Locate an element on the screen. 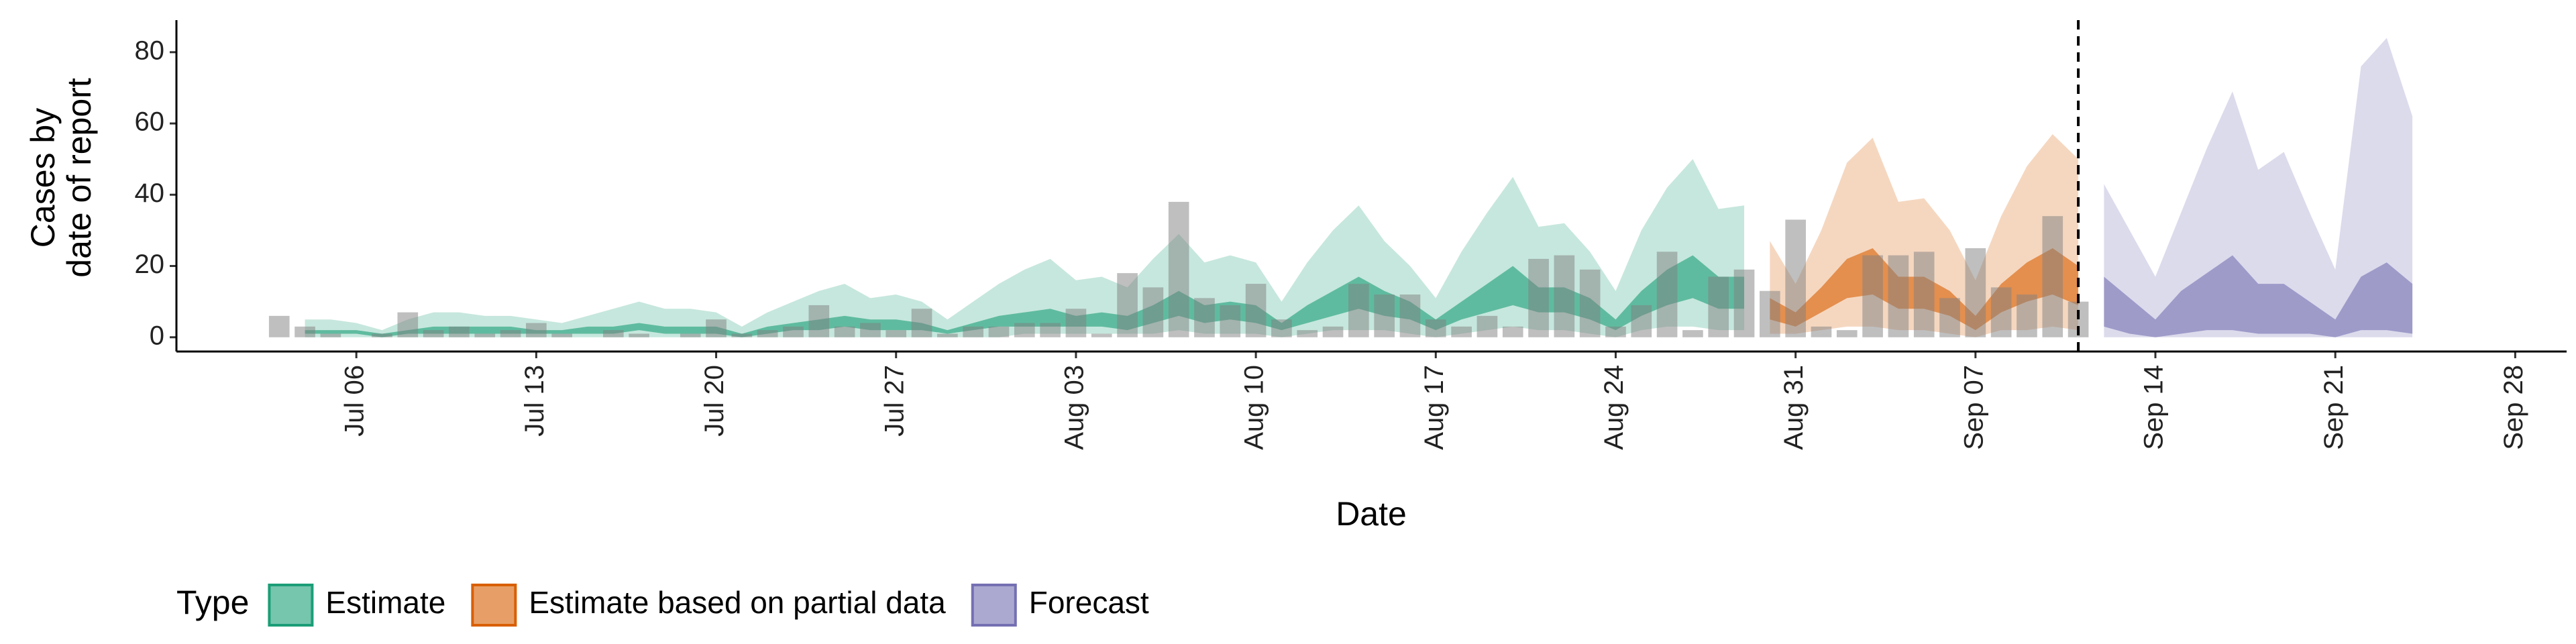  legend-label: Estimate is located at coordinates (385, 602).